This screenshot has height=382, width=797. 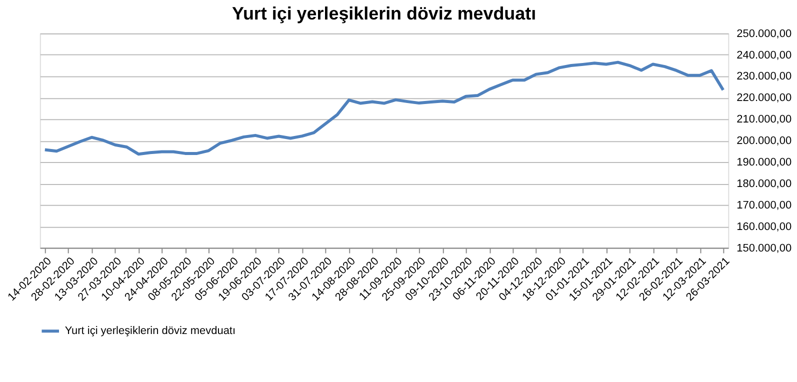 What do you see at coordinates (764, 184) in the screenshot?
I see `y-tick-label: 180.000,00` at bounding box center [764, 184].